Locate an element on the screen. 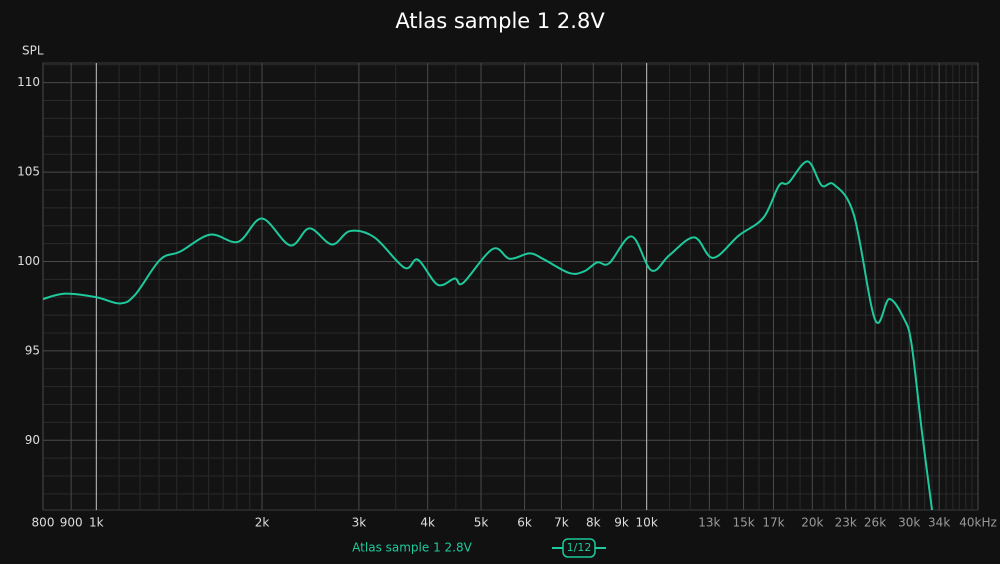  y-axis-label: SPL is located at coordinates (33, 51).